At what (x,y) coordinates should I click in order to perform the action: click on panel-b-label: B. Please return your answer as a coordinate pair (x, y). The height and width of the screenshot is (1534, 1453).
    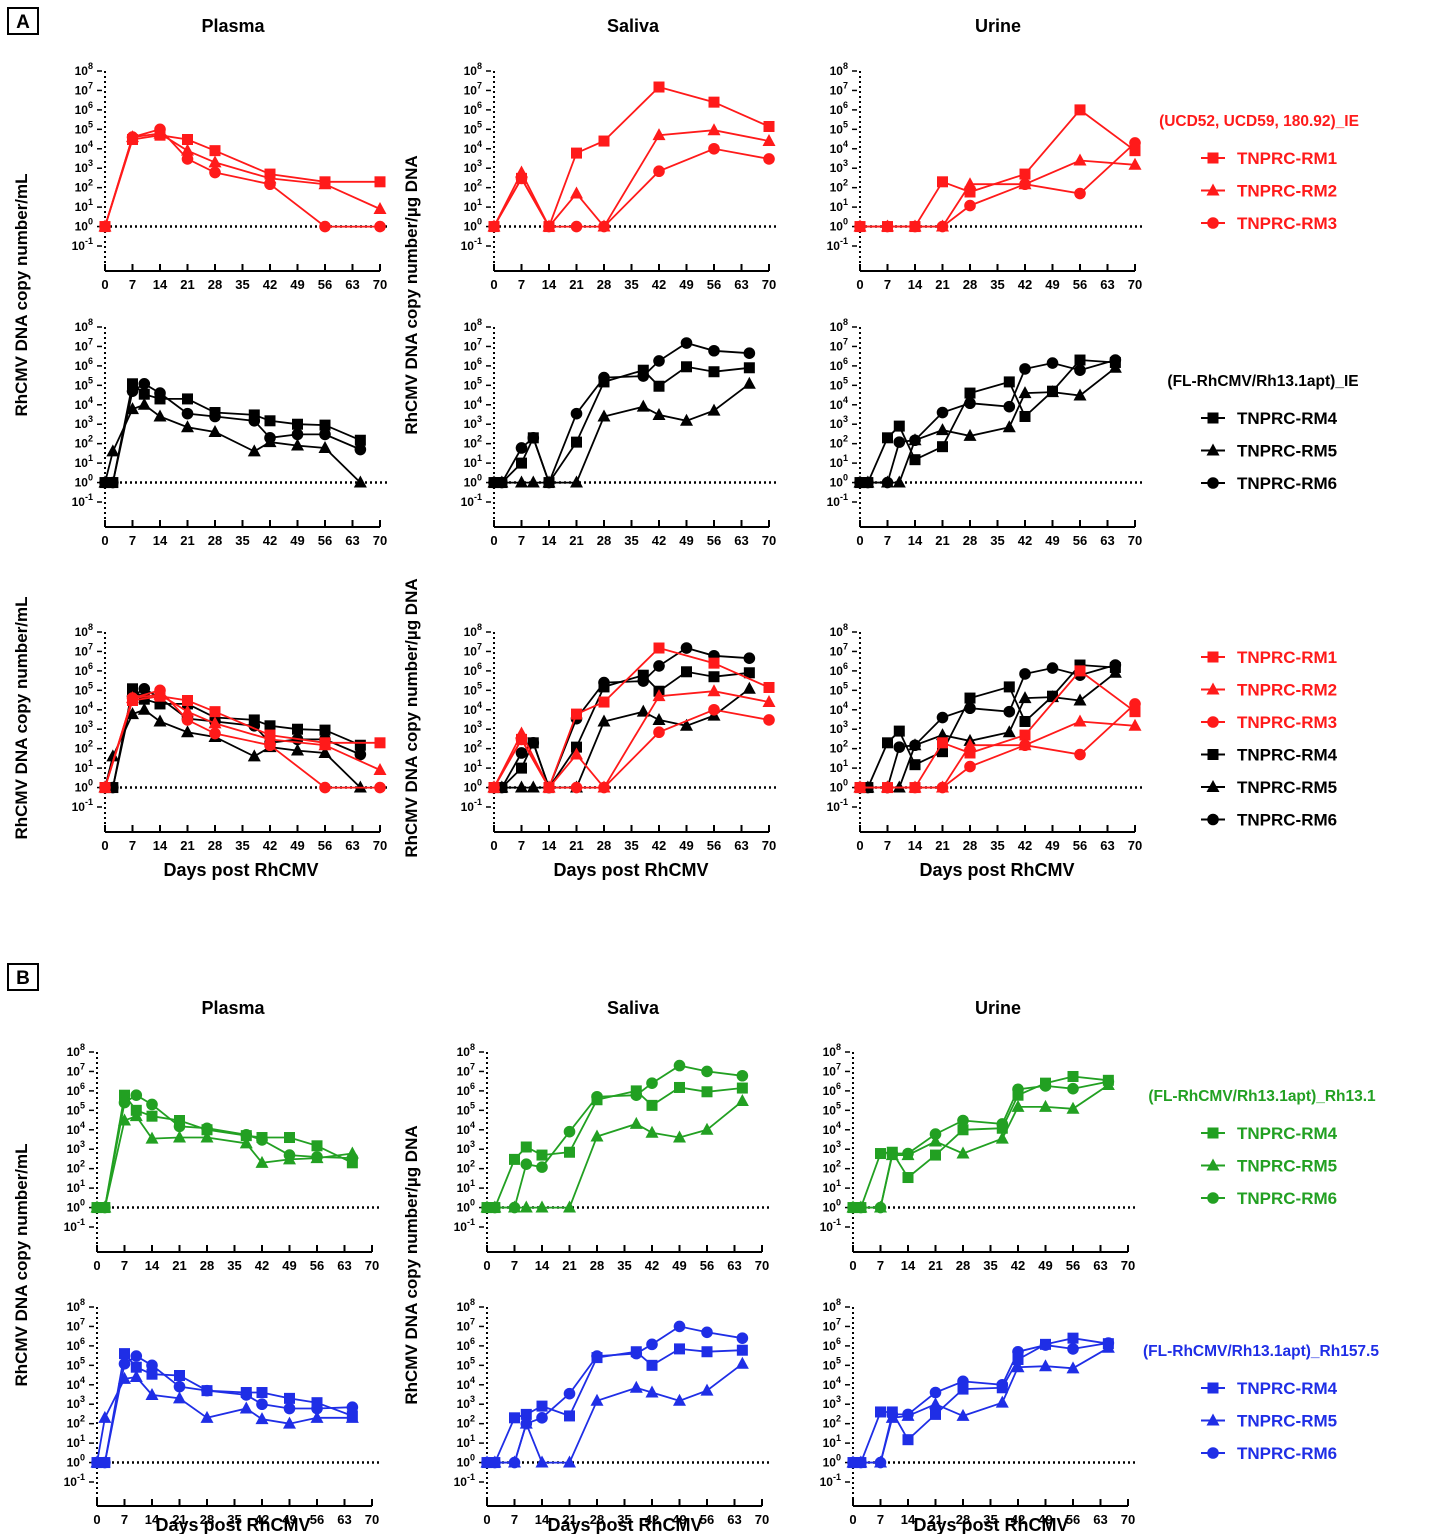
    Looking at the image, I should click on (23, 978).